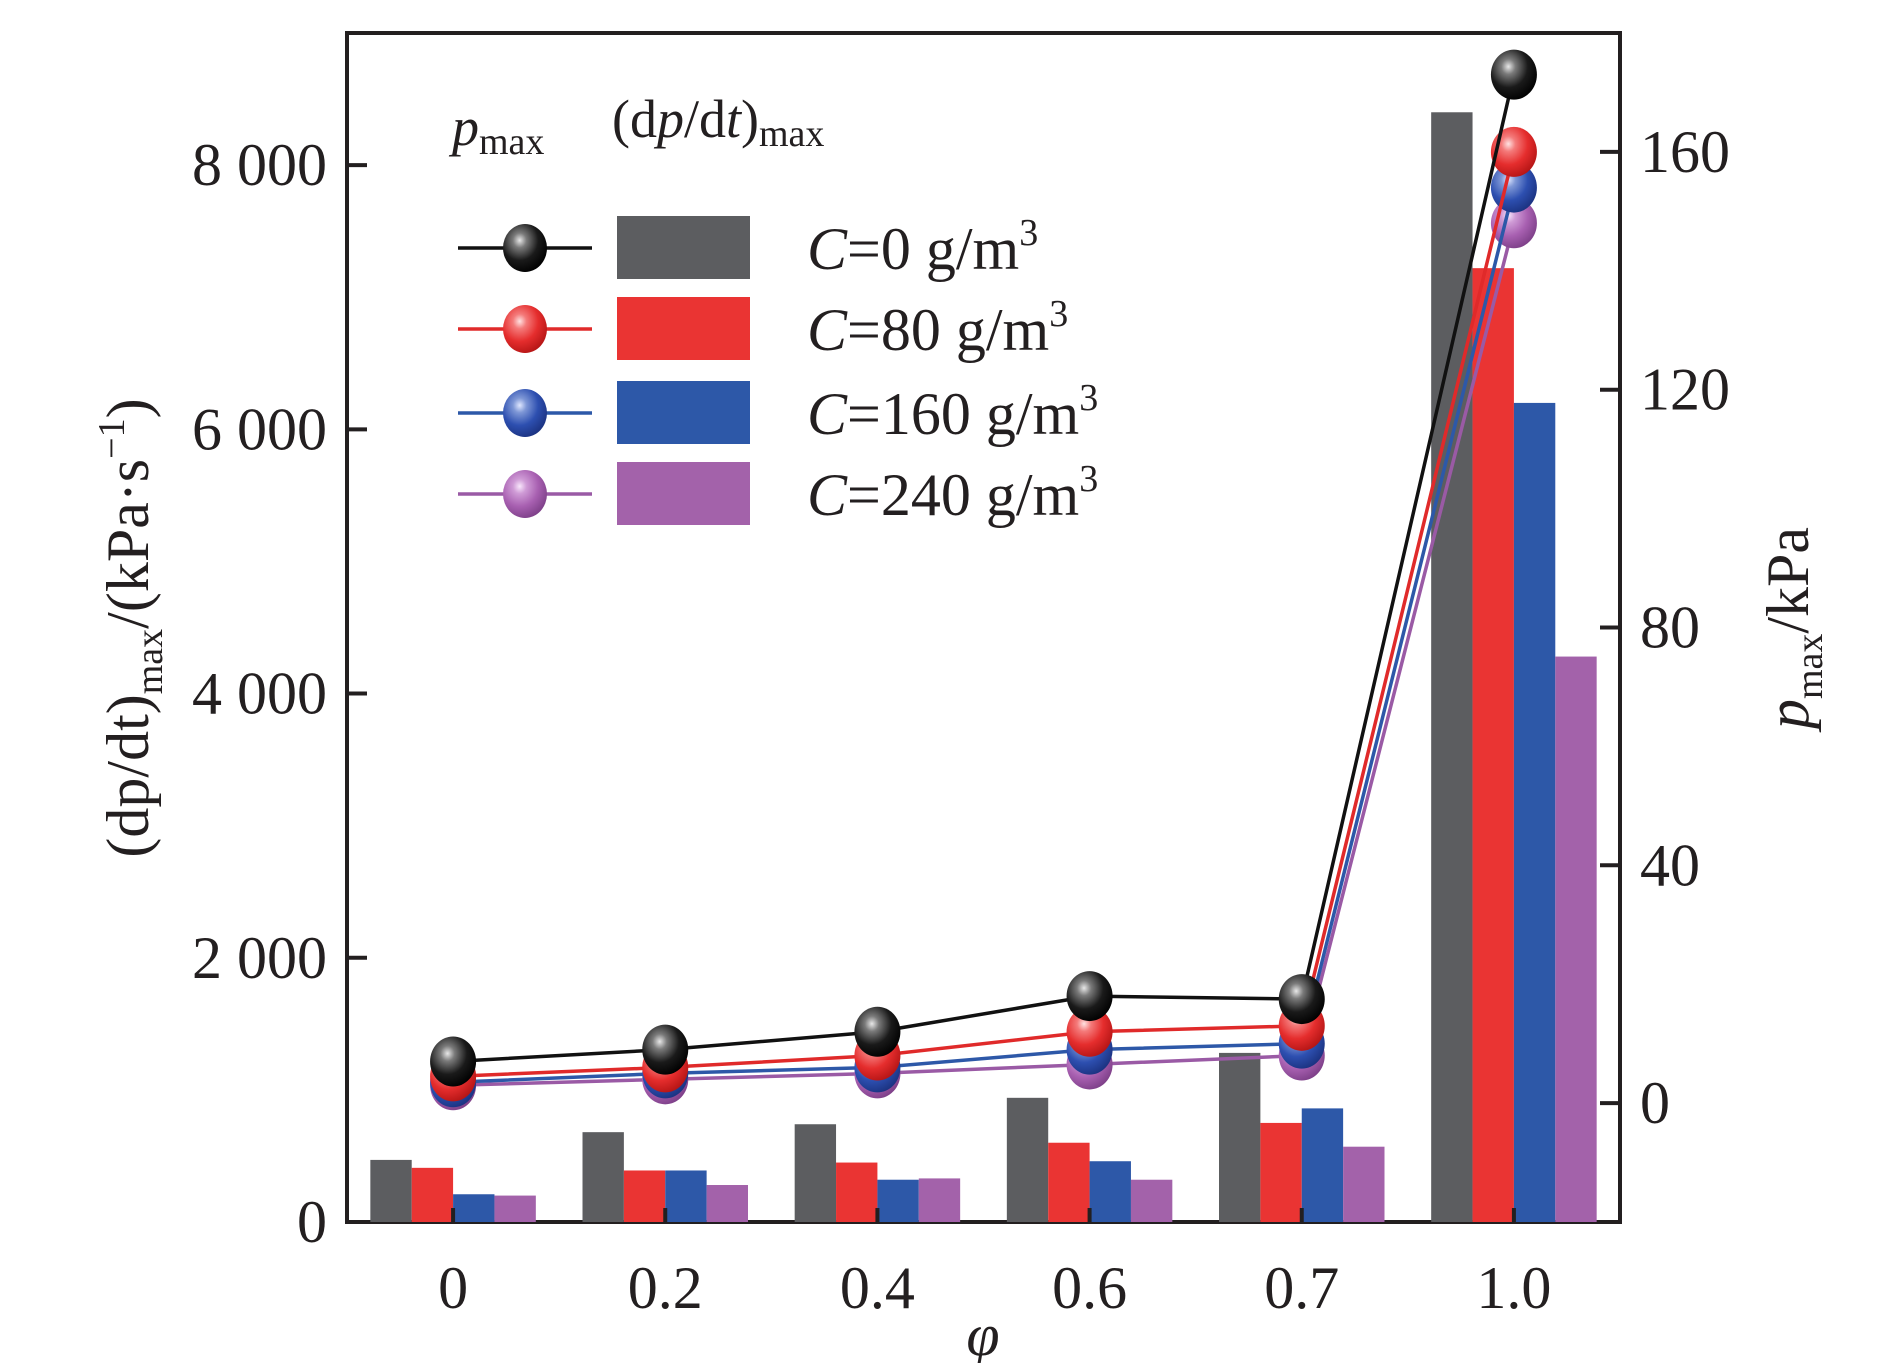 This screenshot has height=1363, width=1890. I want to click on y-right-tick-label: 80, so click(1670, 628).